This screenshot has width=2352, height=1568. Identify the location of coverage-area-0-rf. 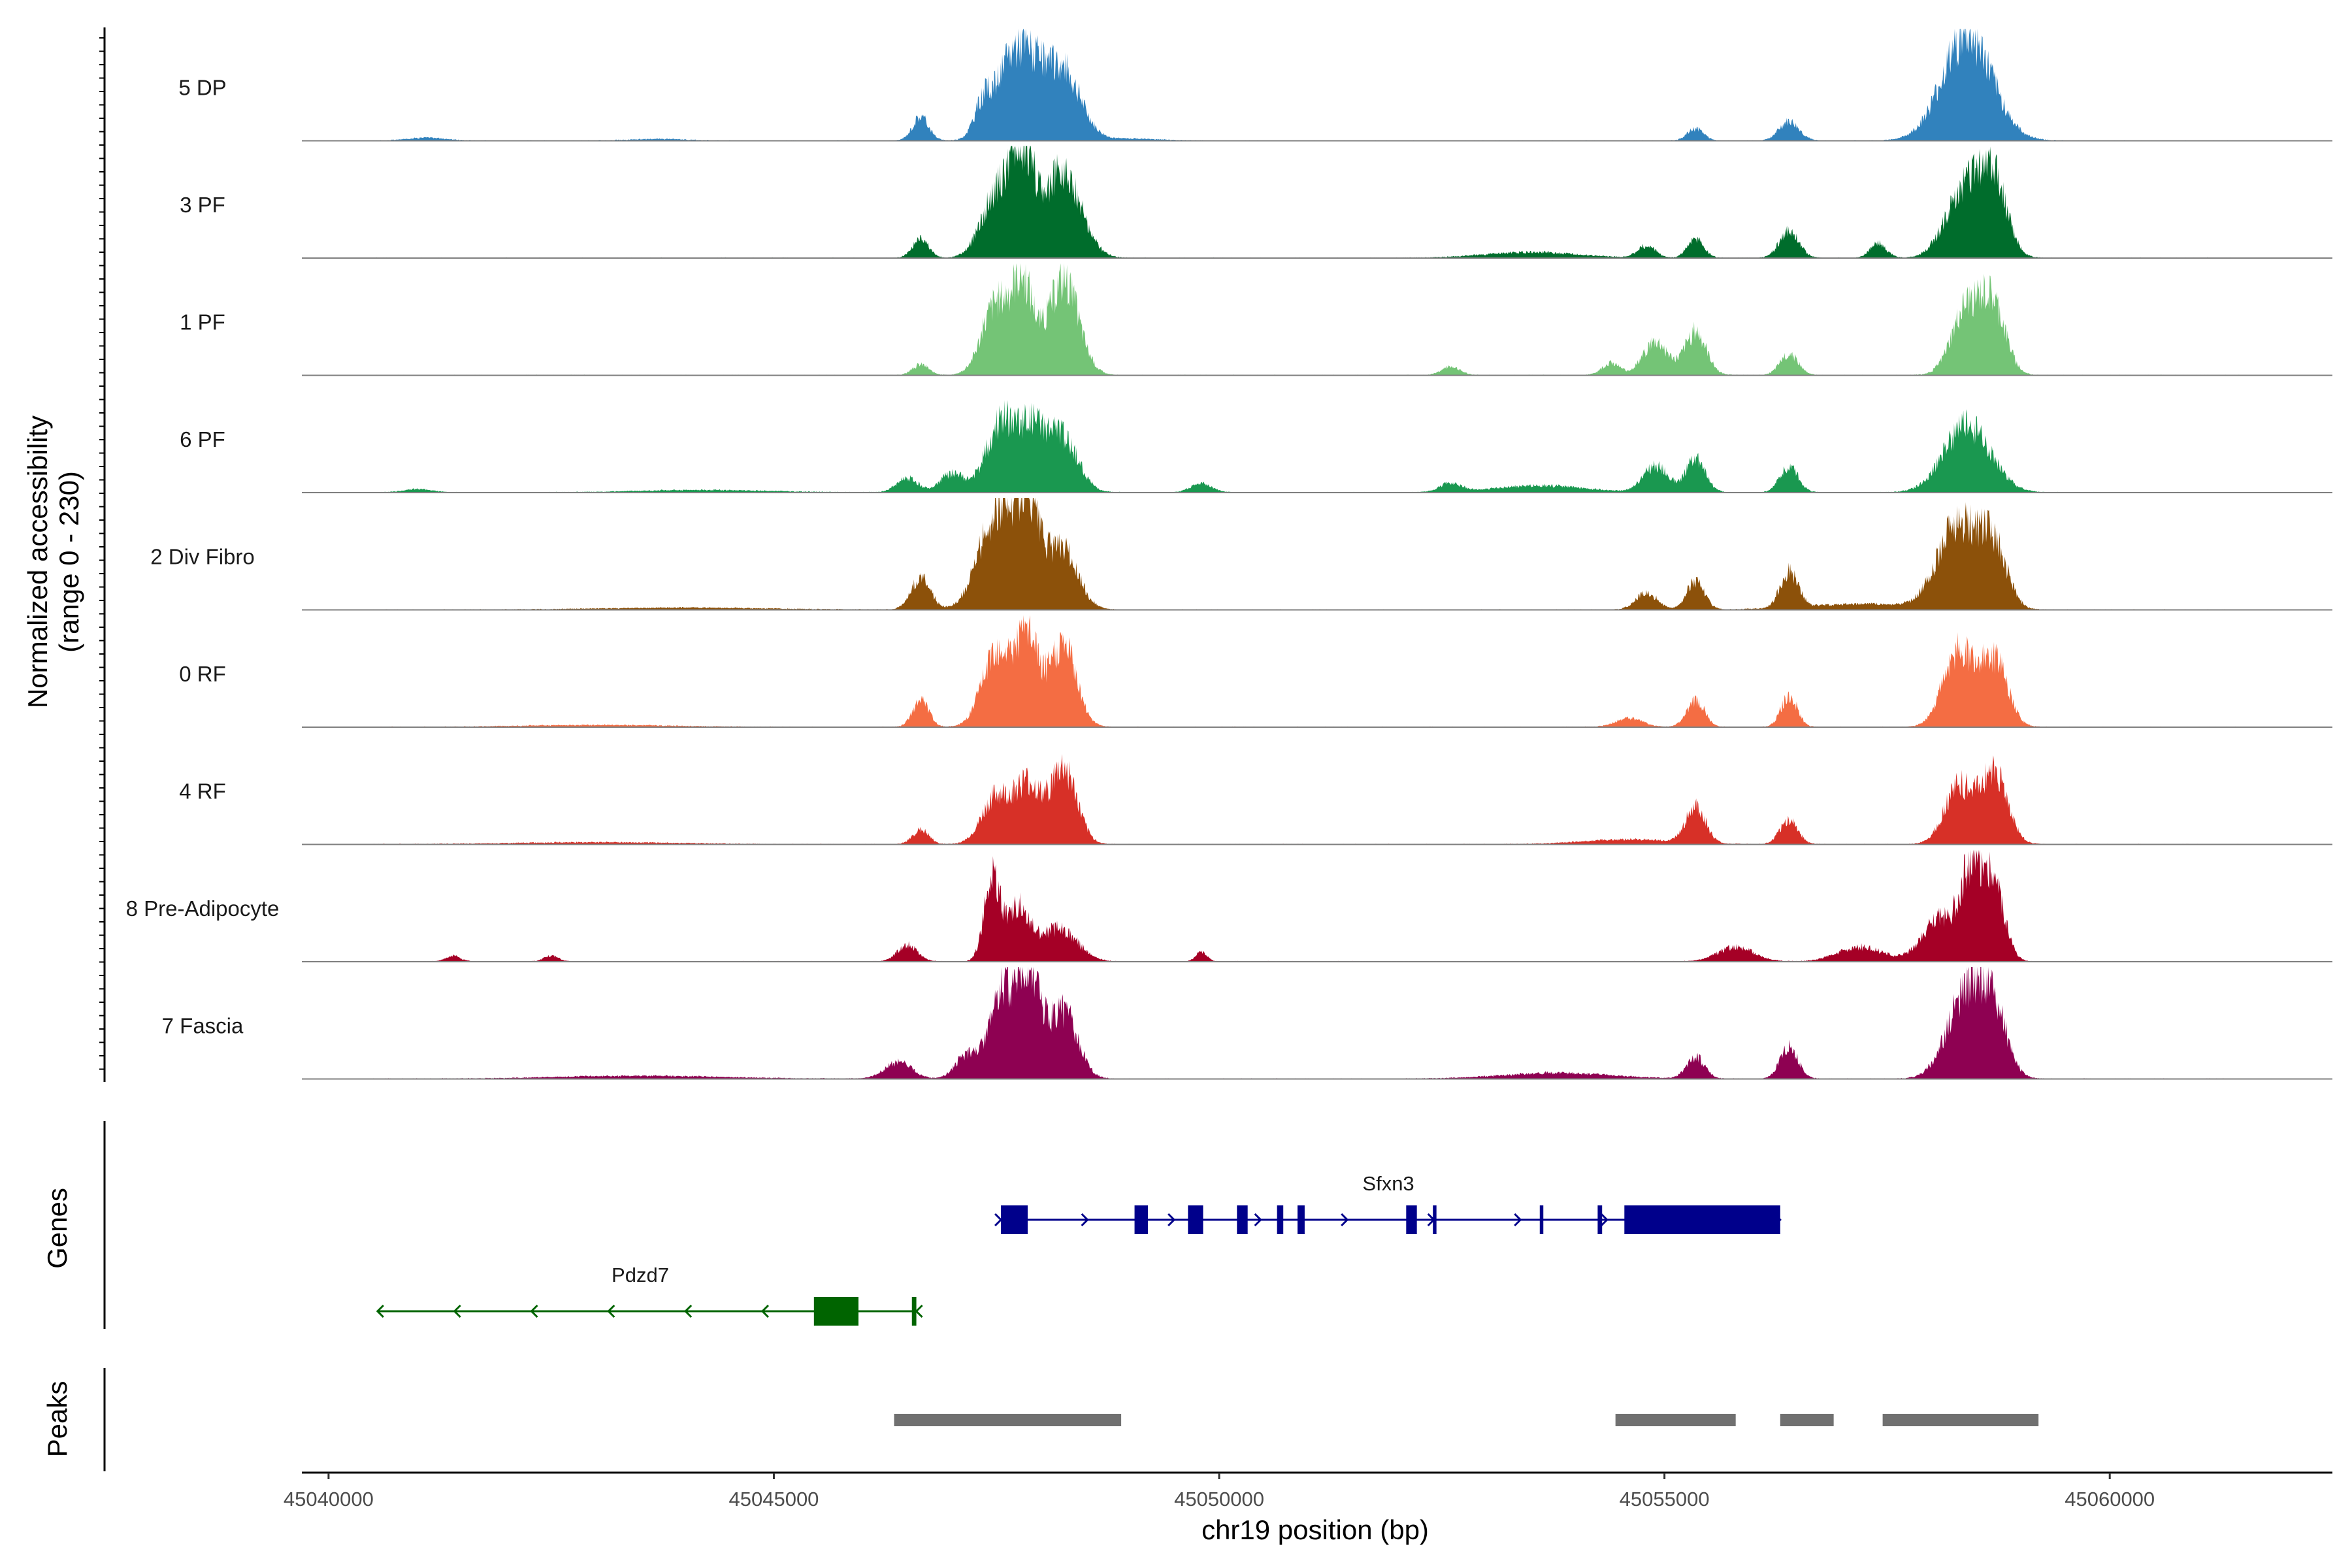
(1308, 671).